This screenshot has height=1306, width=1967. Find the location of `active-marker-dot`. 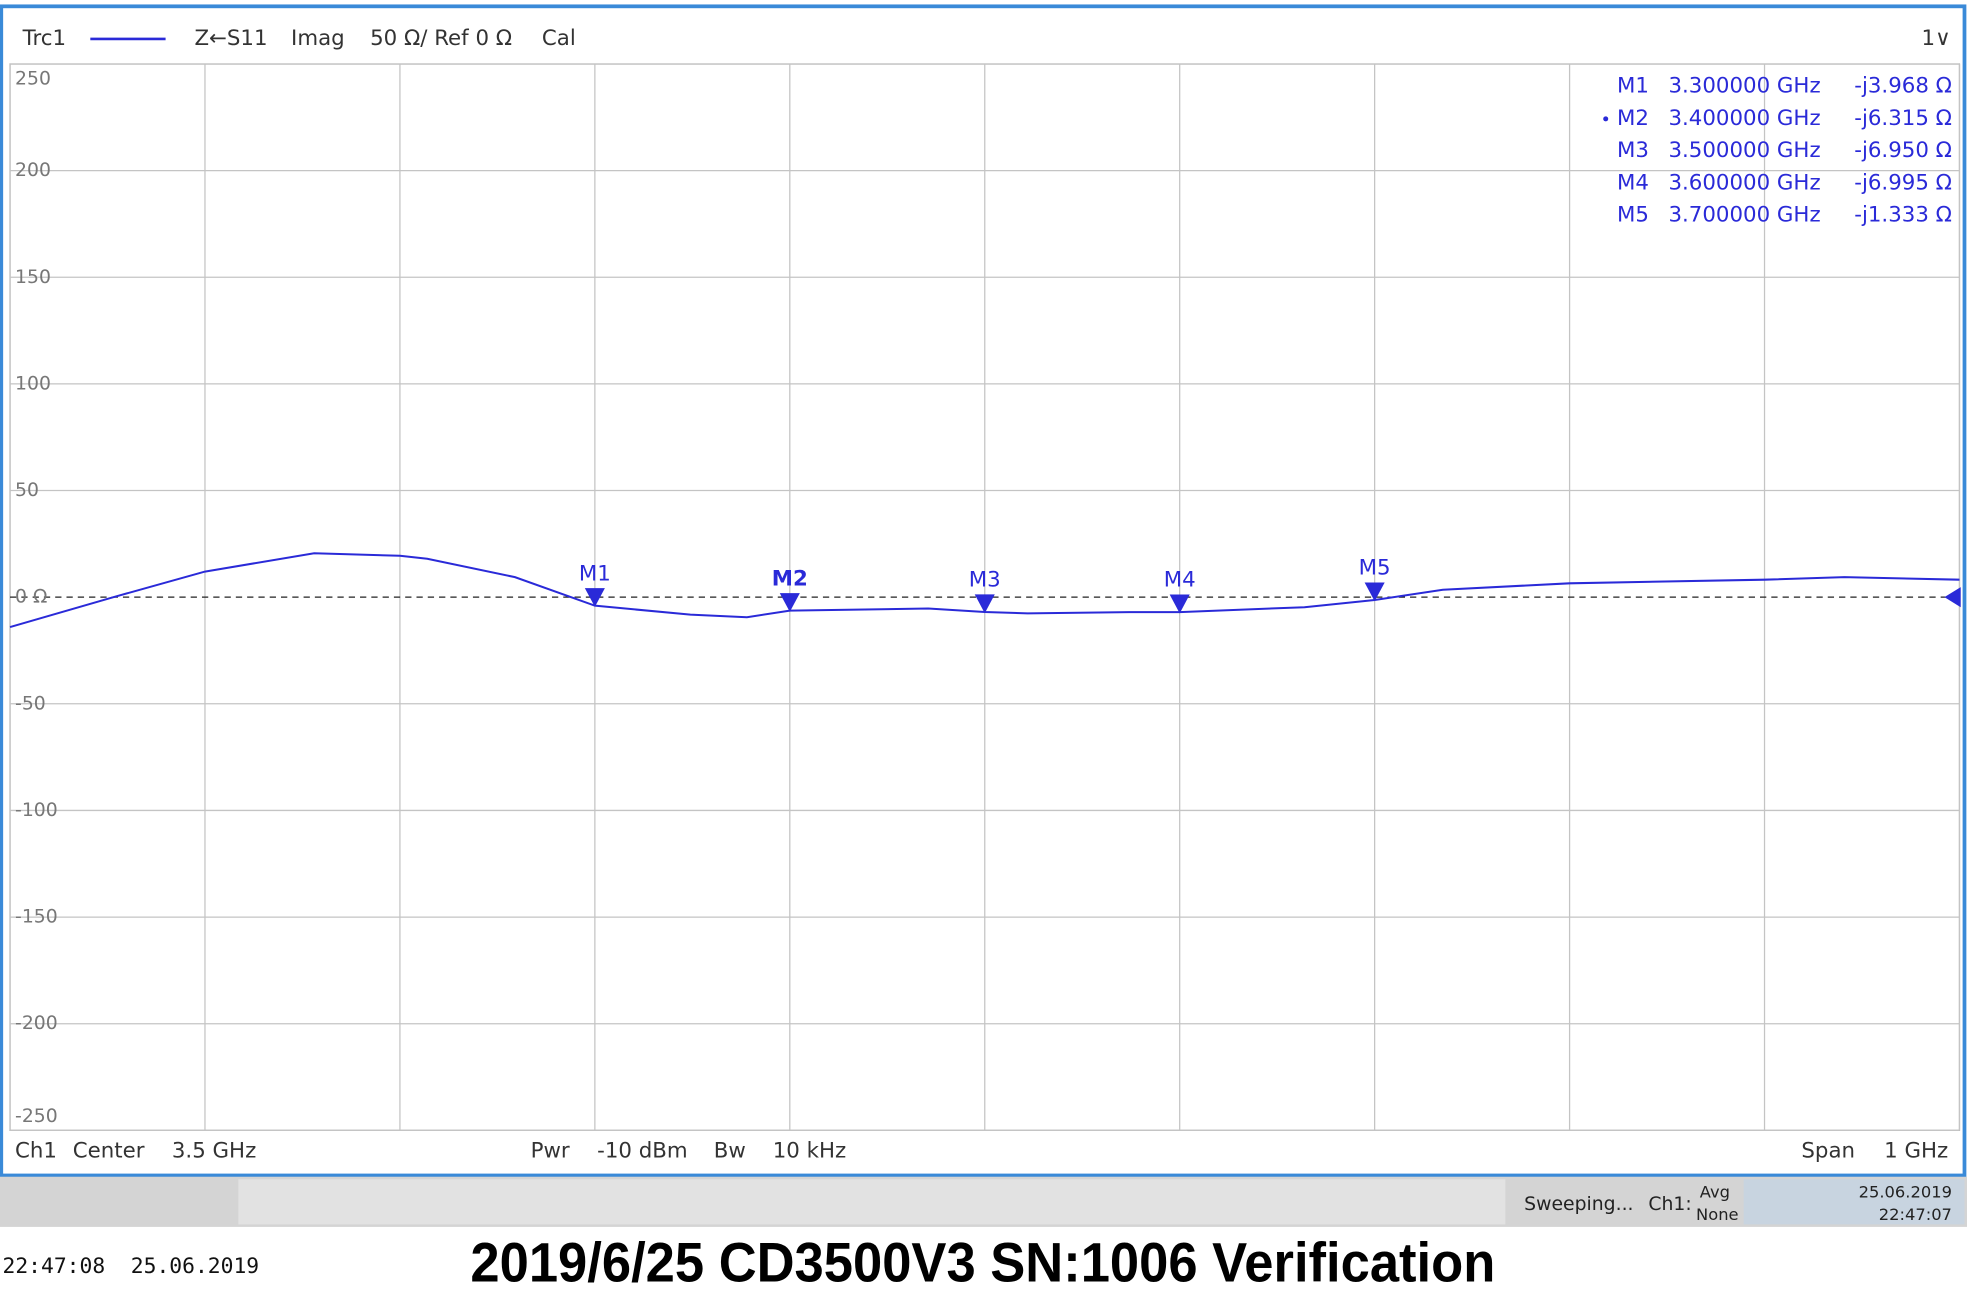

active-marker-dot is located at coordinates (1606, 119).